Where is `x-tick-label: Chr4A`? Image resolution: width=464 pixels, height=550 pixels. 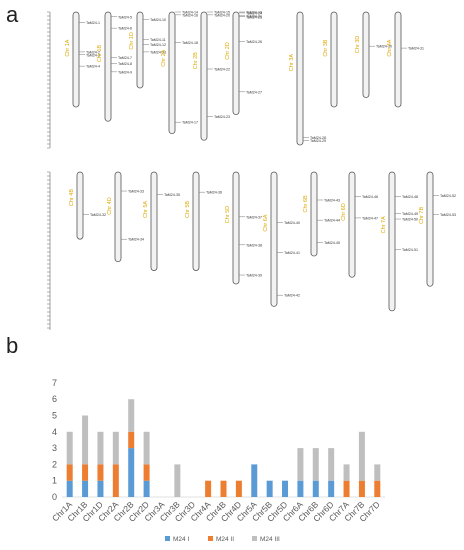
x-tick-label: Chr4A is located at coordinates (200, 511).